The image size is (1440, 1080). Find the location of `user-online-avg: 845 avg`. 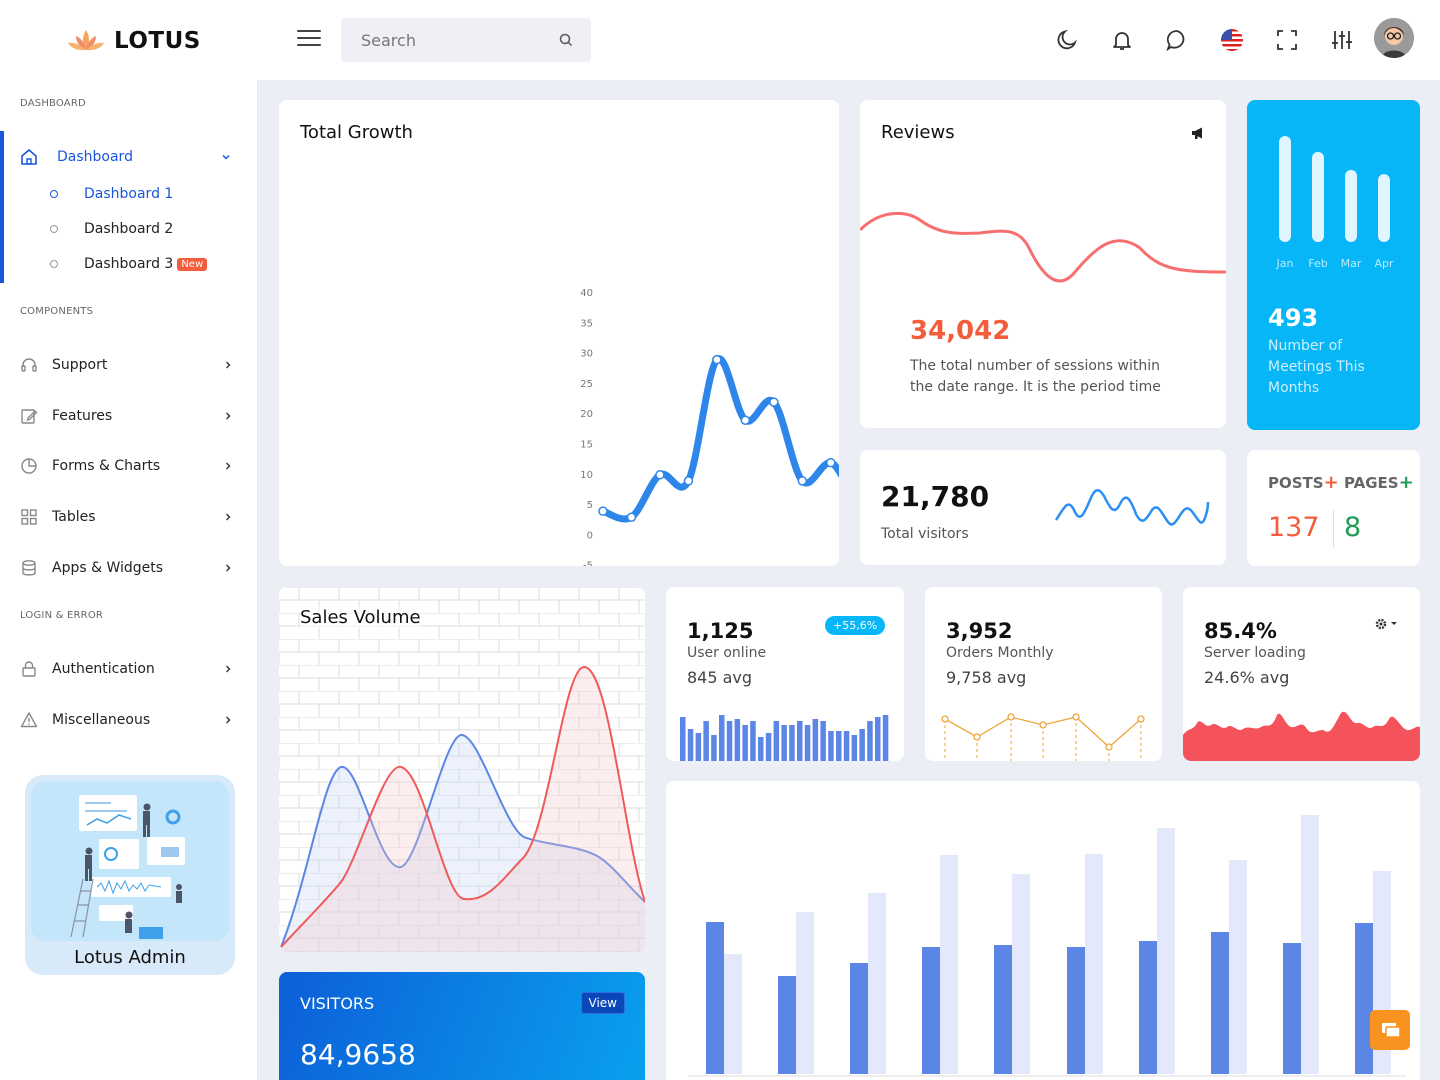

user-online-avg: 845 avg is located at coordinates (720, 677).